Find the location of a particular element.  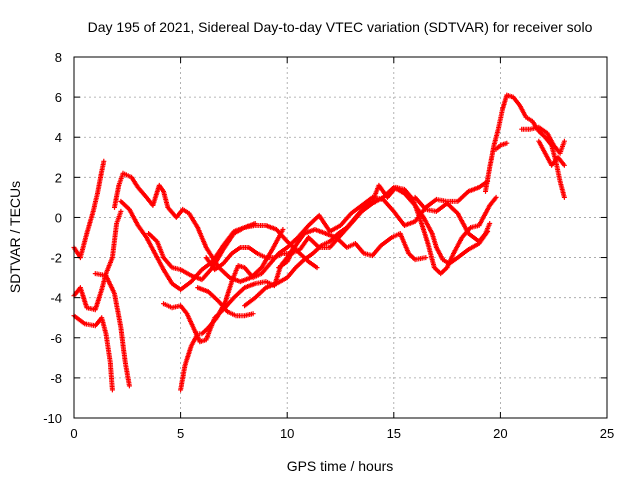

x-tick-label: 0 is located at coordinates (73, 433).